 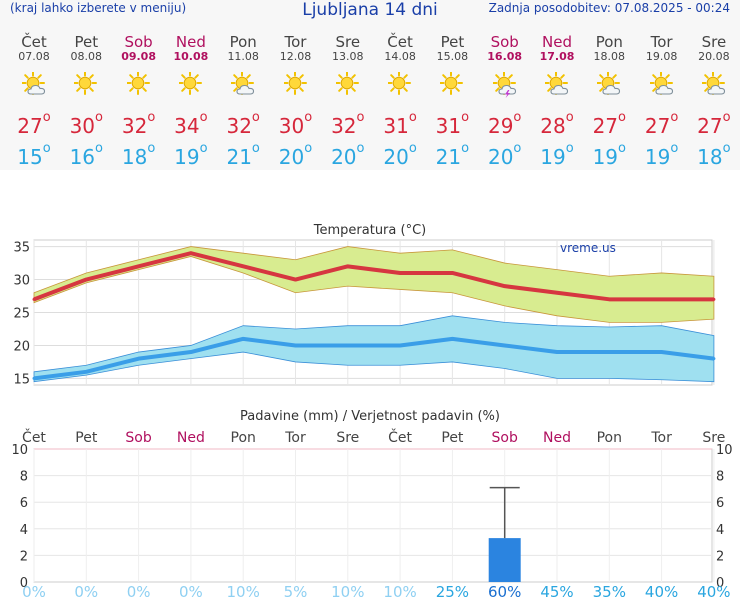 What do you see at coordinates (86, 124) in the screenshot?
I see `max-temperature: 30o` at bounding box center [86, 124].